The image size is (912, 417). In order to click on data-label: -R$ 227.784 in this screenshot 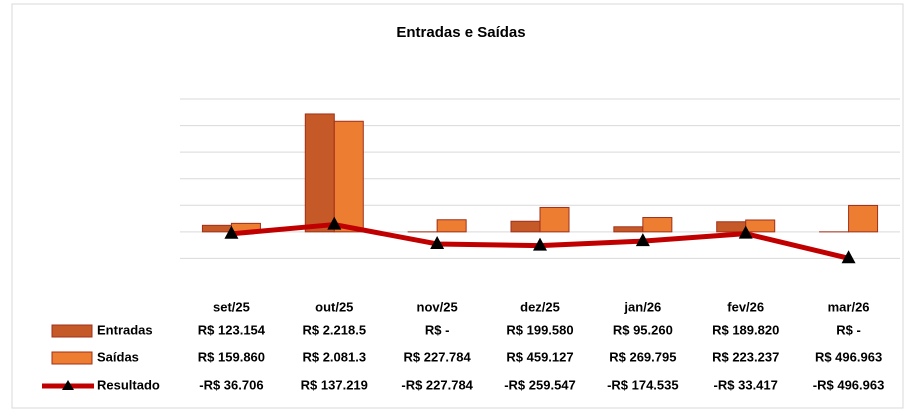, I will do `click(437, 384)`.